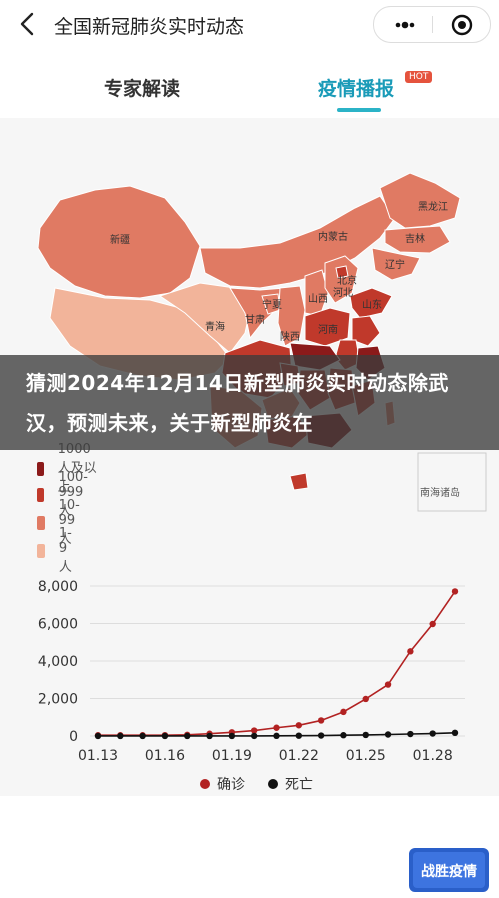 This screenshot has width=499, height=898. What do you see at coordinates (343, 293) in the screenshot?
I see `map-label-hebei: 河北` at bounding box center [343, 293].